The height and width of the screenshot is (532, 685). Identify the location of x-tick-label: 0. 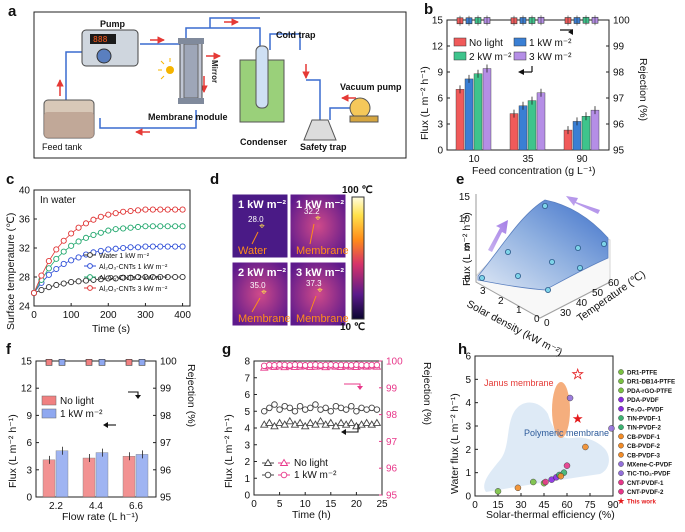
(475, 505).